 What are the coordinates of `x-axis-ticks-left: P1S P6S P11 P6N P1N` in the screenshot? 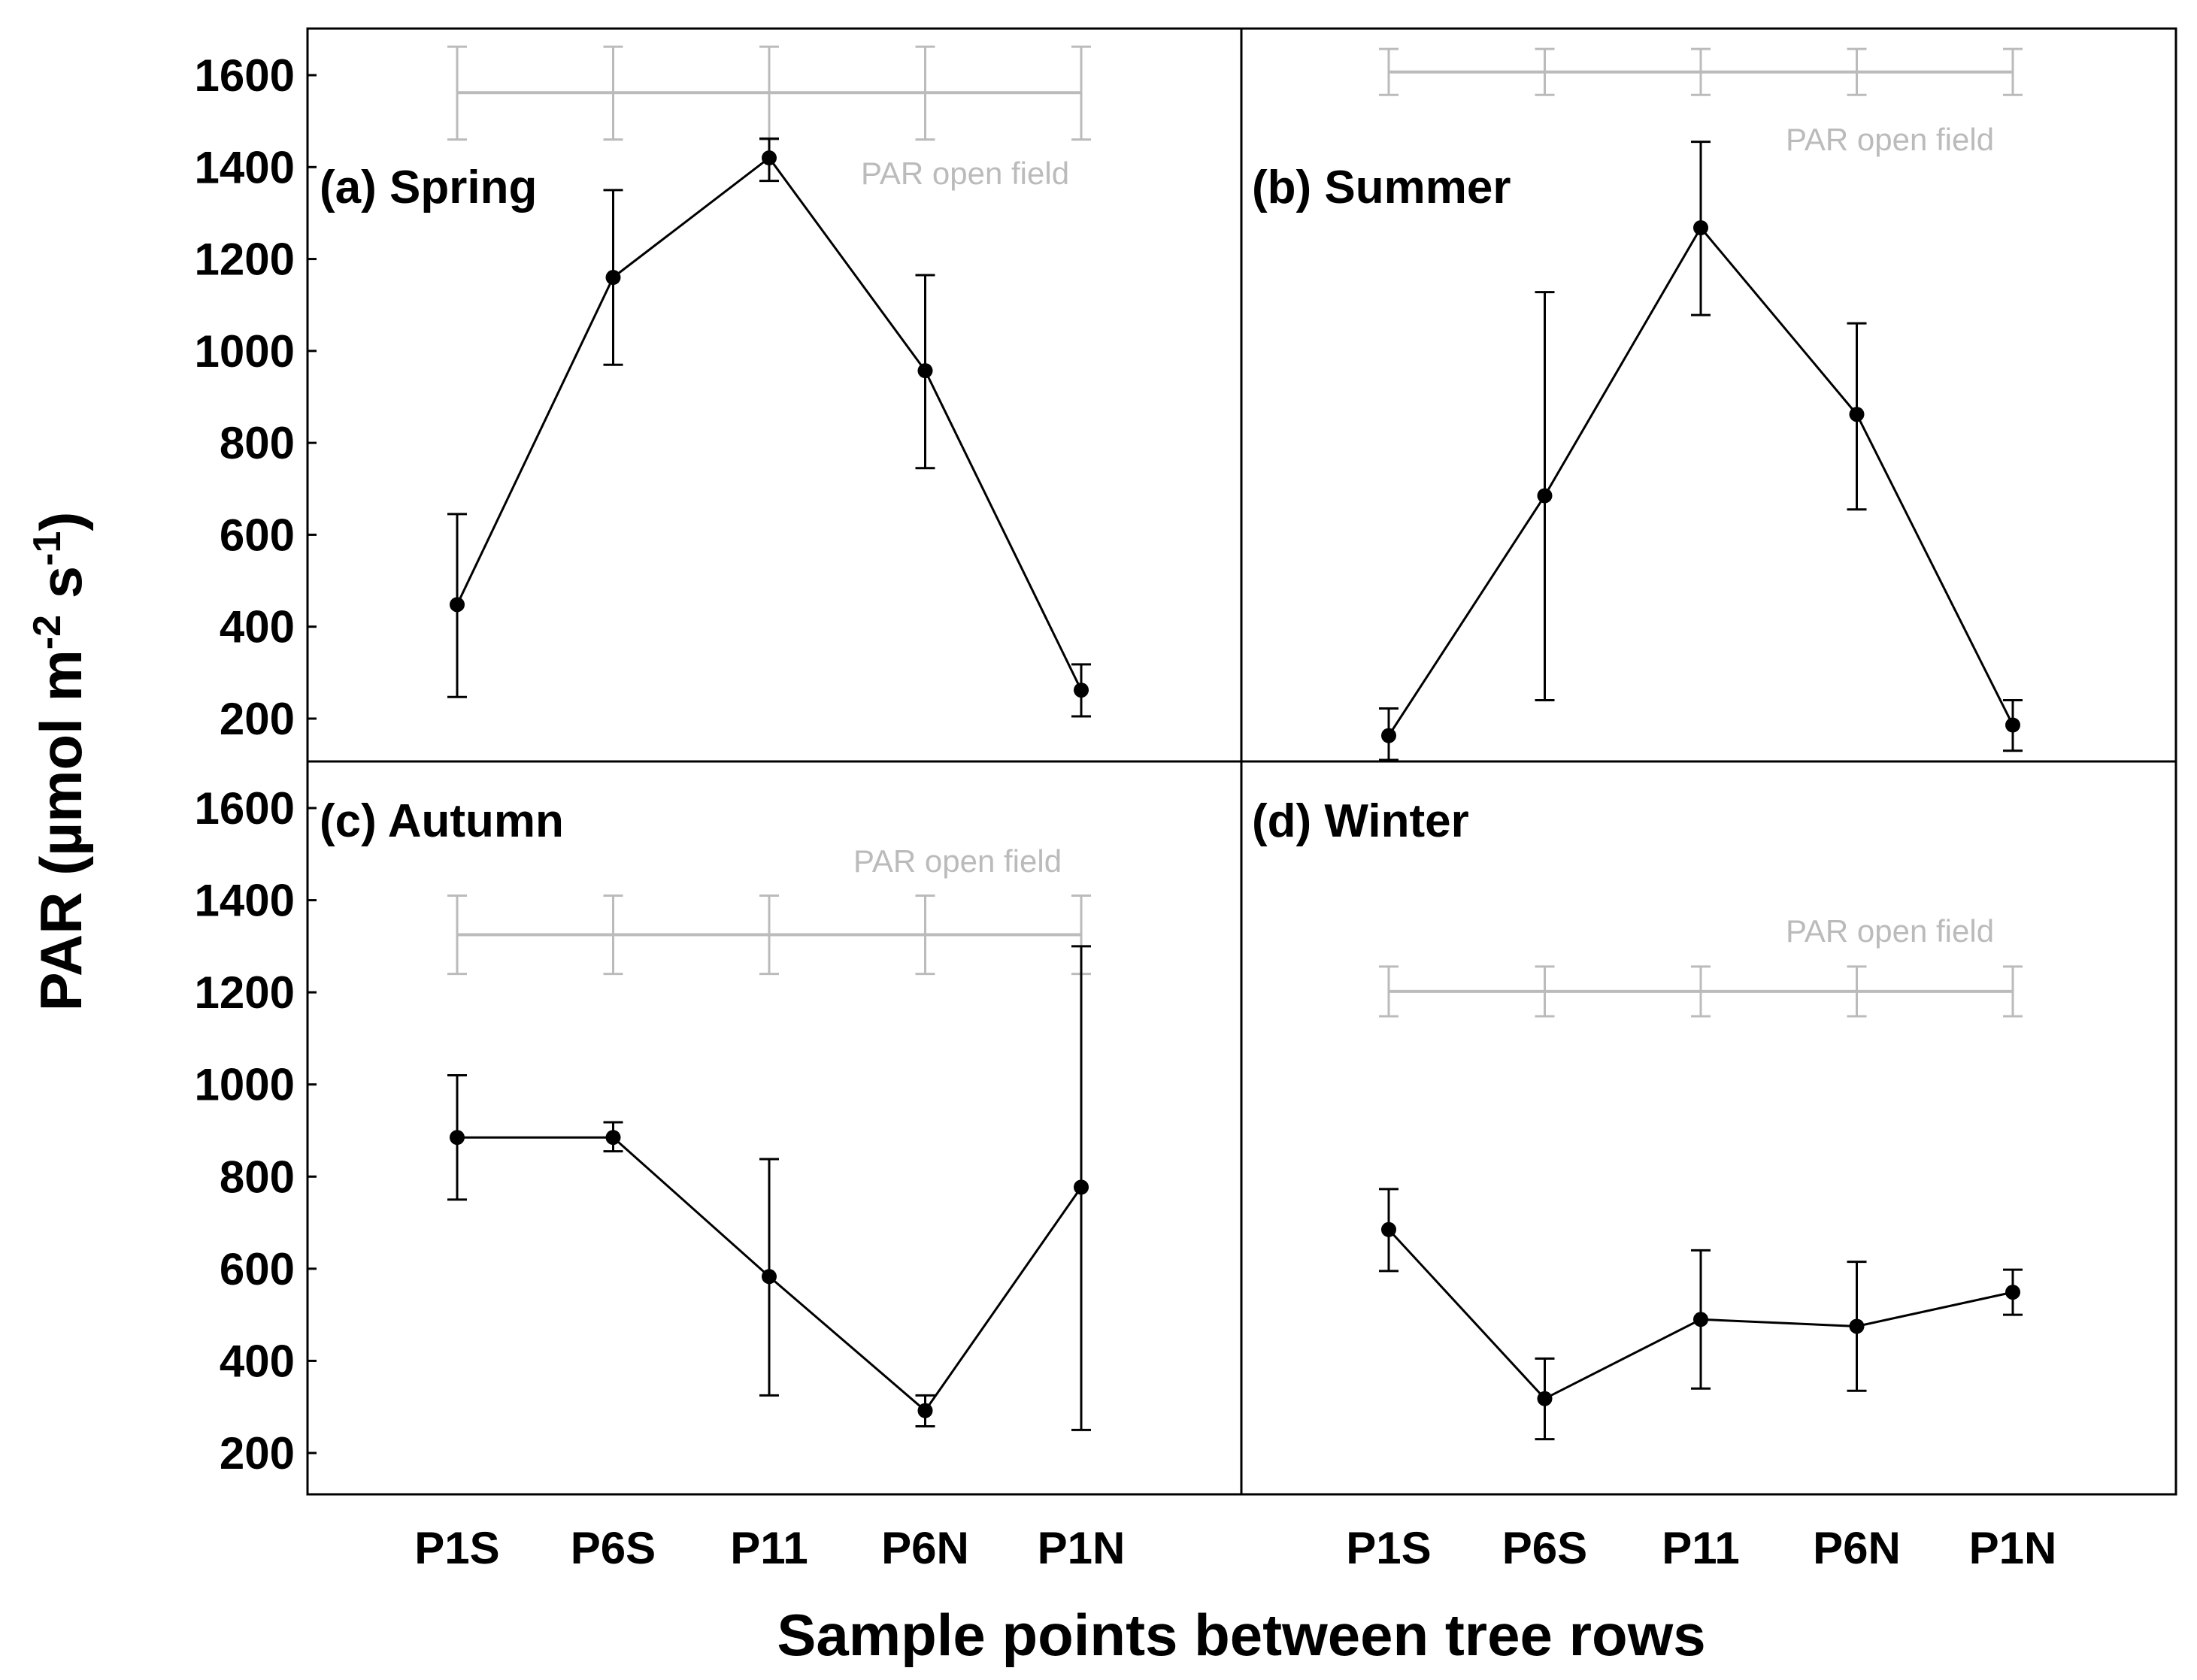 It's located at (769, 1548).